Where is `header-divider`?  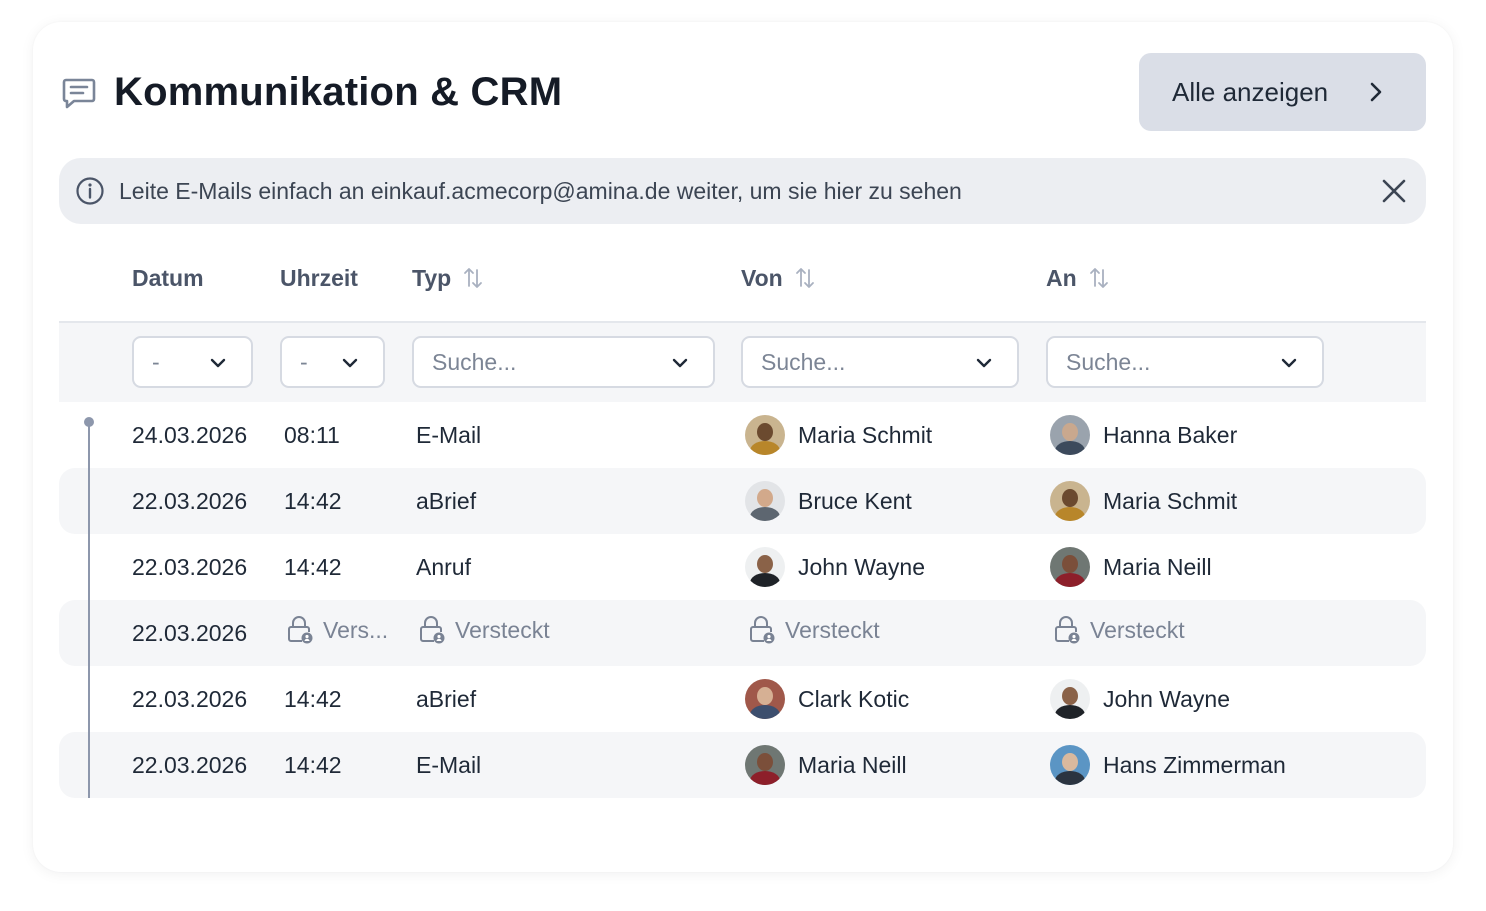
header-divider is located at coordinates (742, 322).